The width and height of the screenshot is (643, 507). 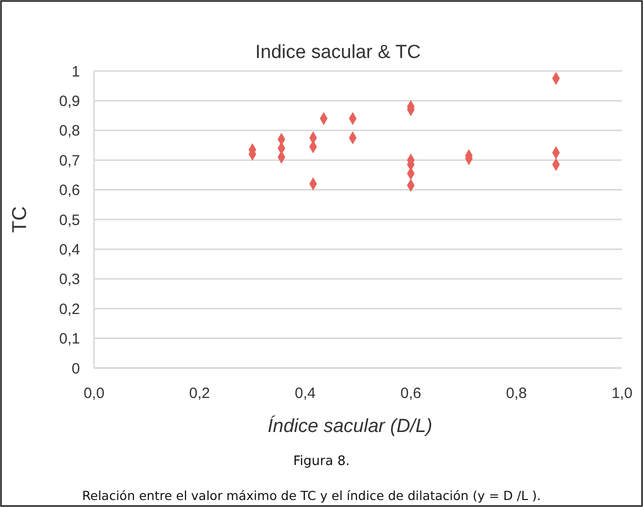 What do you see at coordinates (411, 393) in the screenshot?
I see `x-tick-label: 0,6` at bounding box center [411, 393].